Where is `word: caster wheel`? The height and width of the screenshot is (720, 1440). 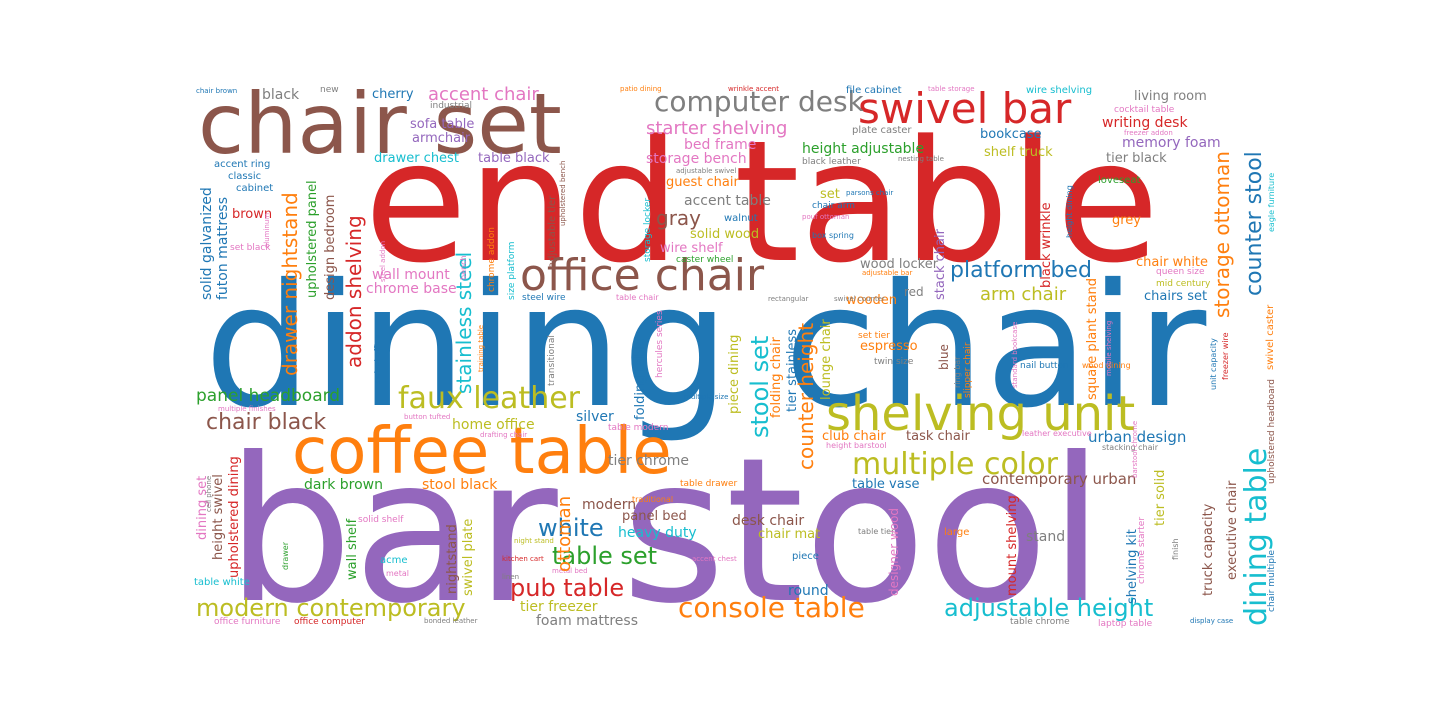 word: caster wheel is located at coordinates (705, 260).